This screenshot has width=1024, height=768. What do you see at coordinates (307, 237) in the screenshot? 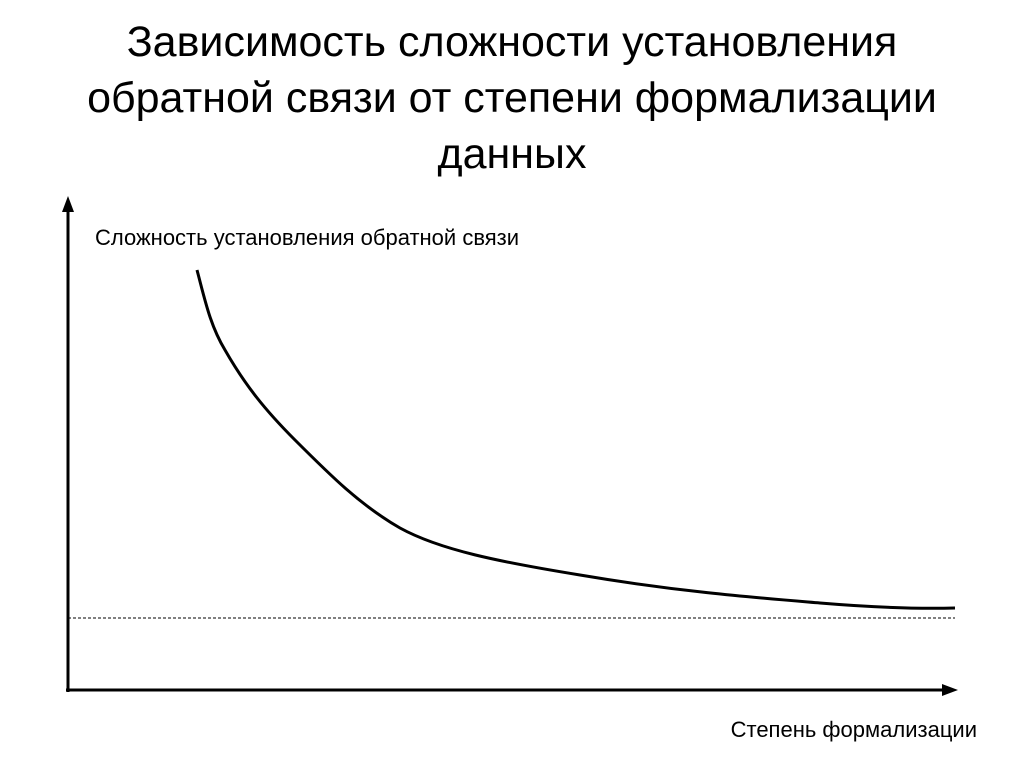
I see `y-axis-label: Сложность установления обратной связи` at bounding box center [307, 237].